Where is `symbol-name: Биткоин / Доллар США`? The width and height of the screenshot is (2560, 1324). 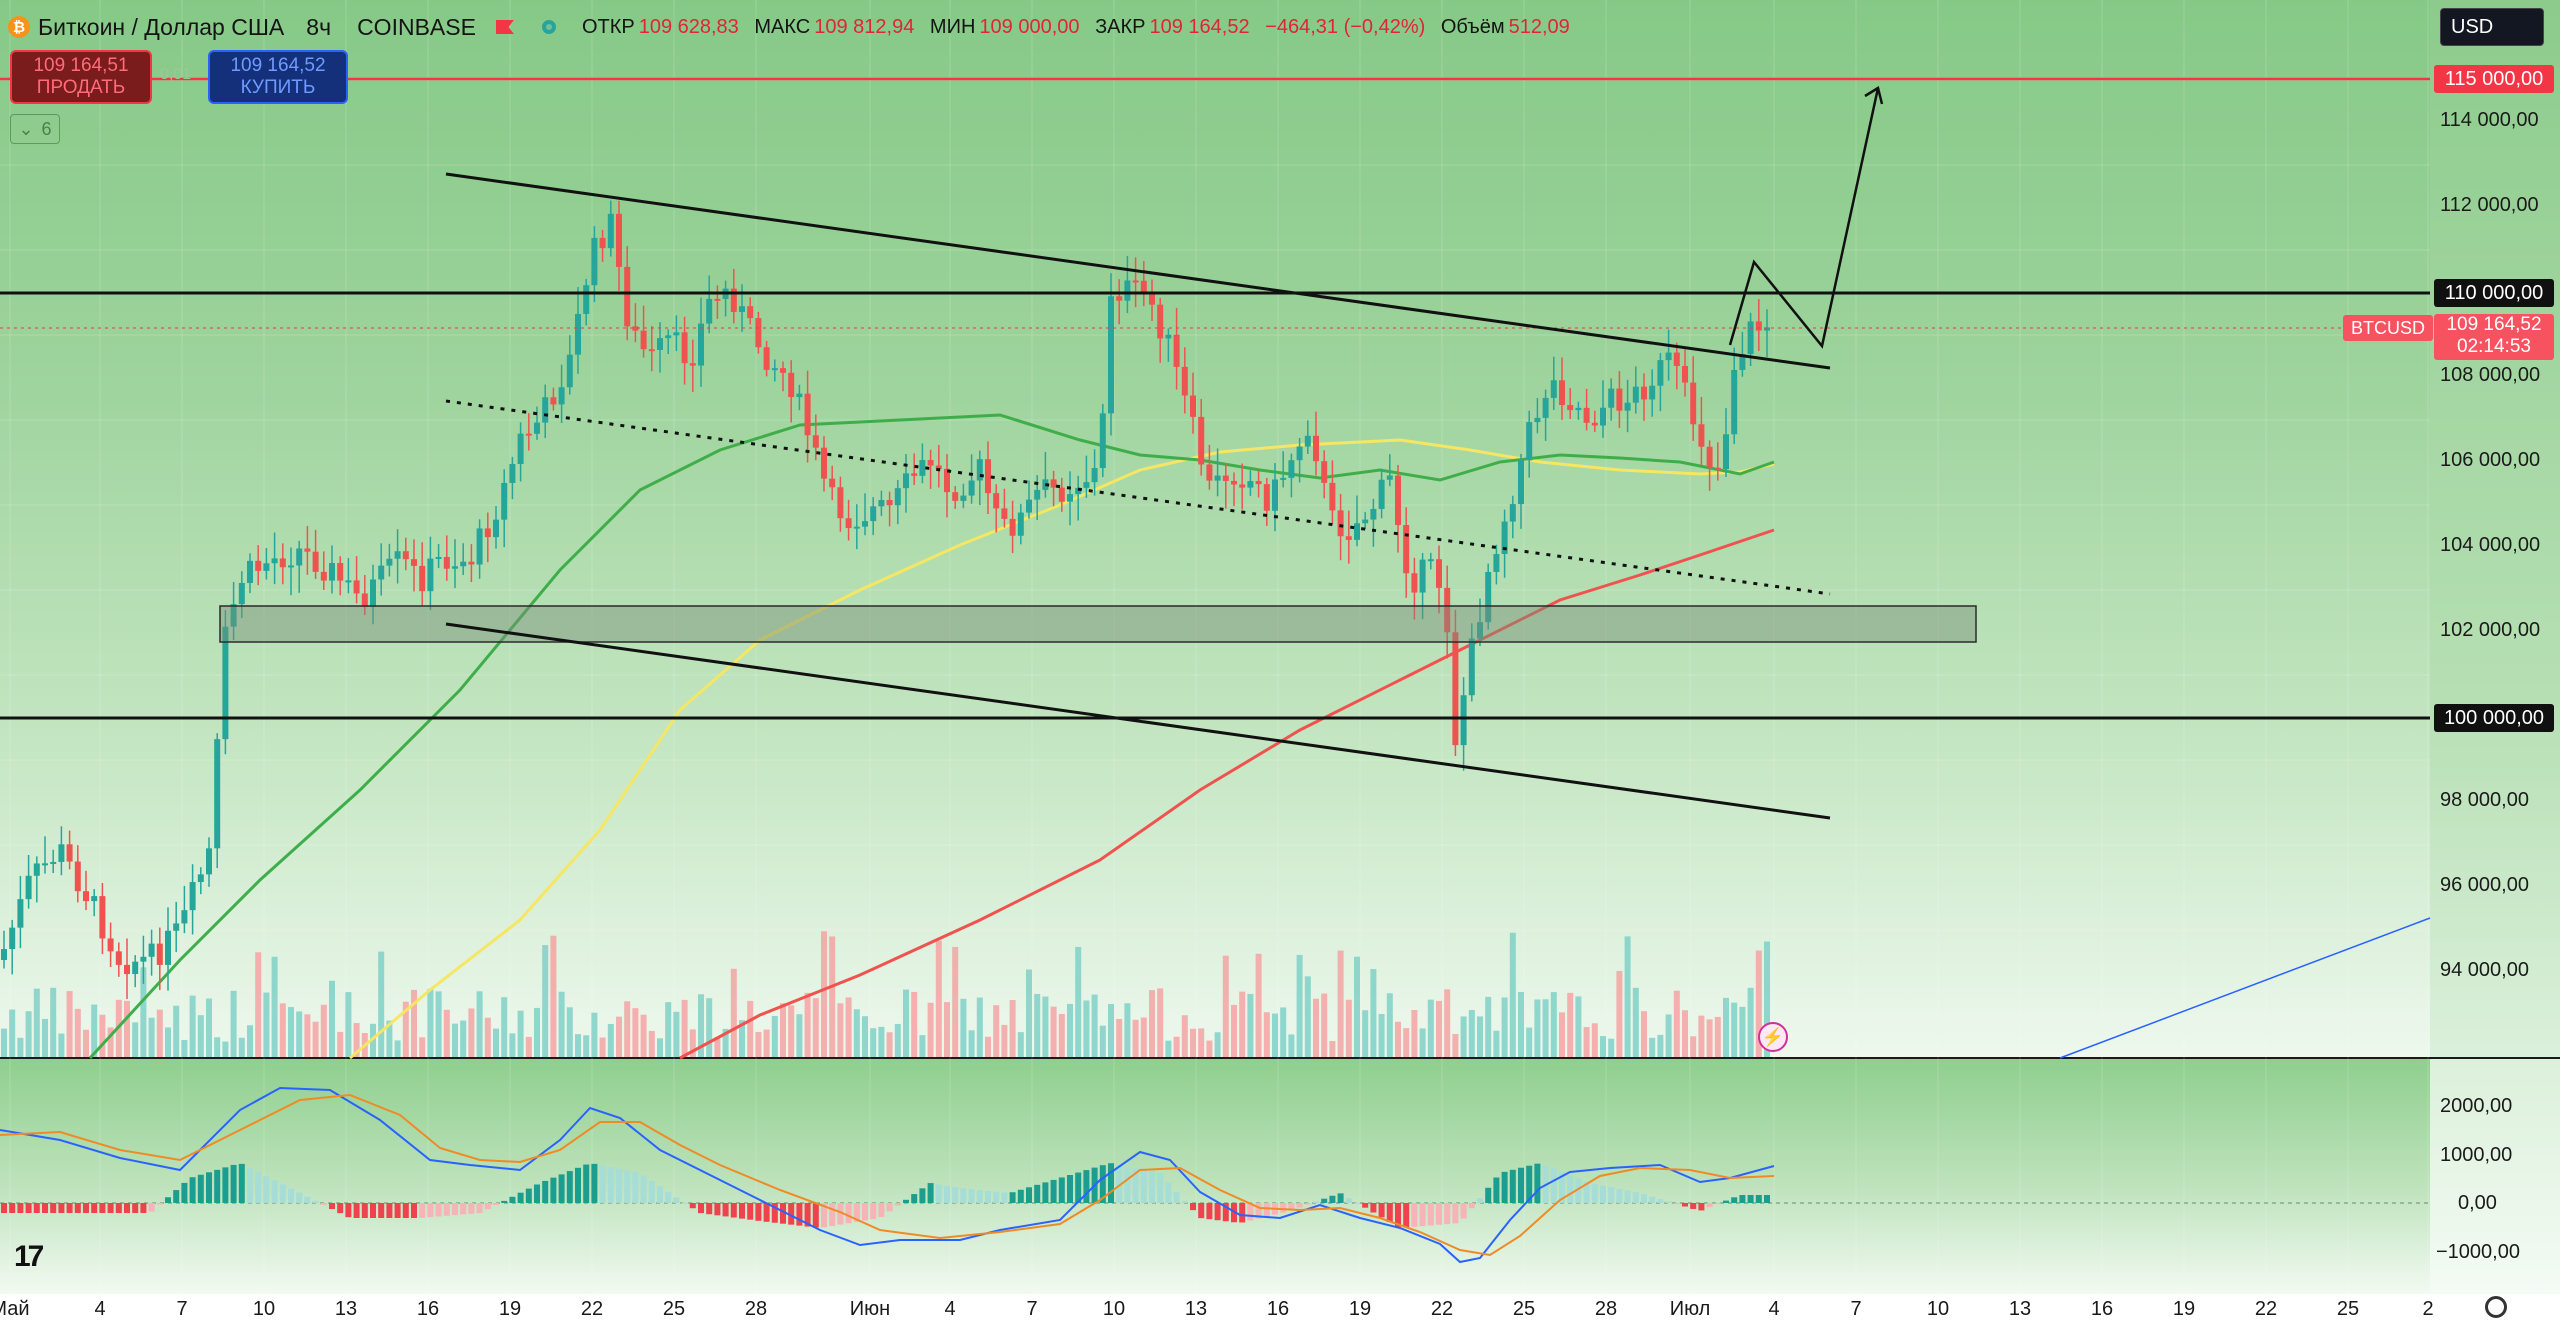
symbol-name: Биткоин / Доллар США is located at coordinates (161, 26).